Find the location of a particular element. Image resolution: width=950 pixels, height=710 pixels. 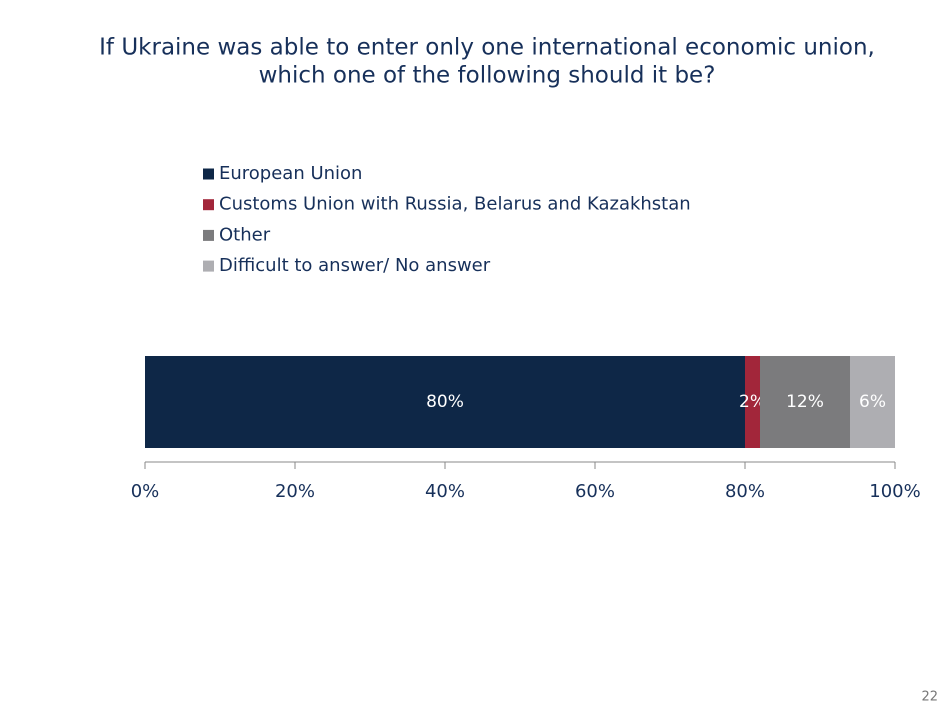

x-tick-label: 80% is located at coordinates (745, 491).